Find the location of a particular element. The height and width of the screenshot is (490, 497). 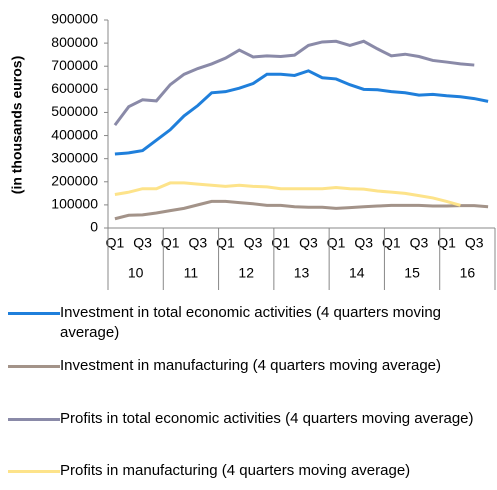

y-tick-label: 700000 is located at coordinates (74, 65).